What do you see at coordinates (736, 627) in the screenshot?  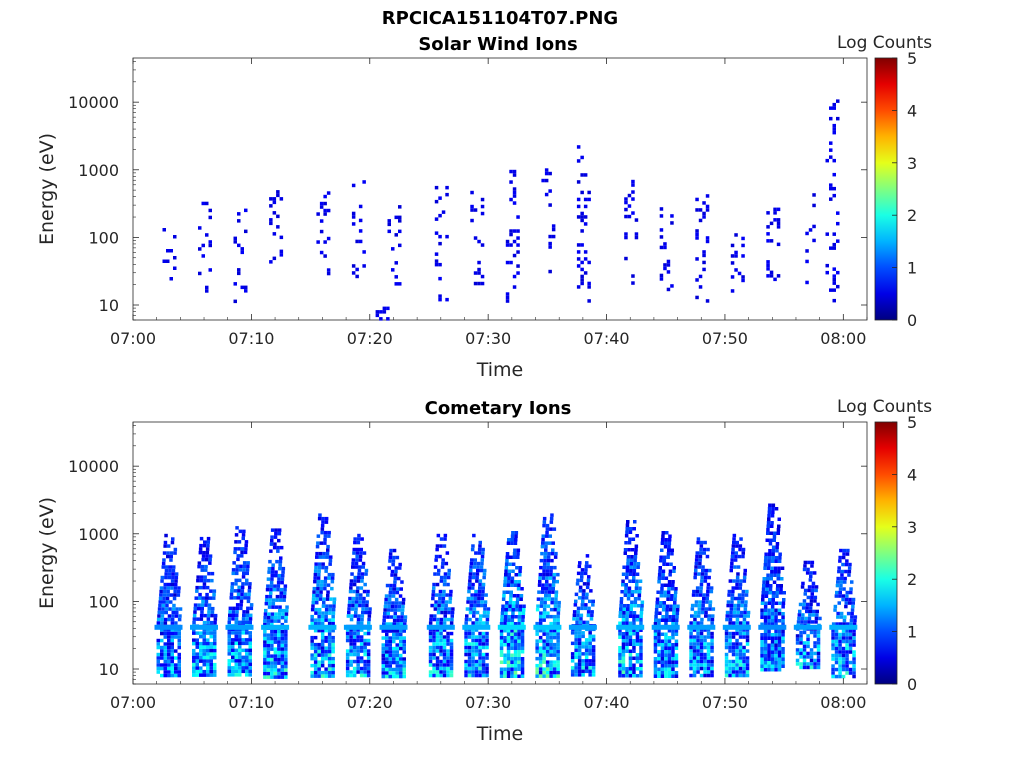 I see `burst-band` at bounding box center [736, 627].